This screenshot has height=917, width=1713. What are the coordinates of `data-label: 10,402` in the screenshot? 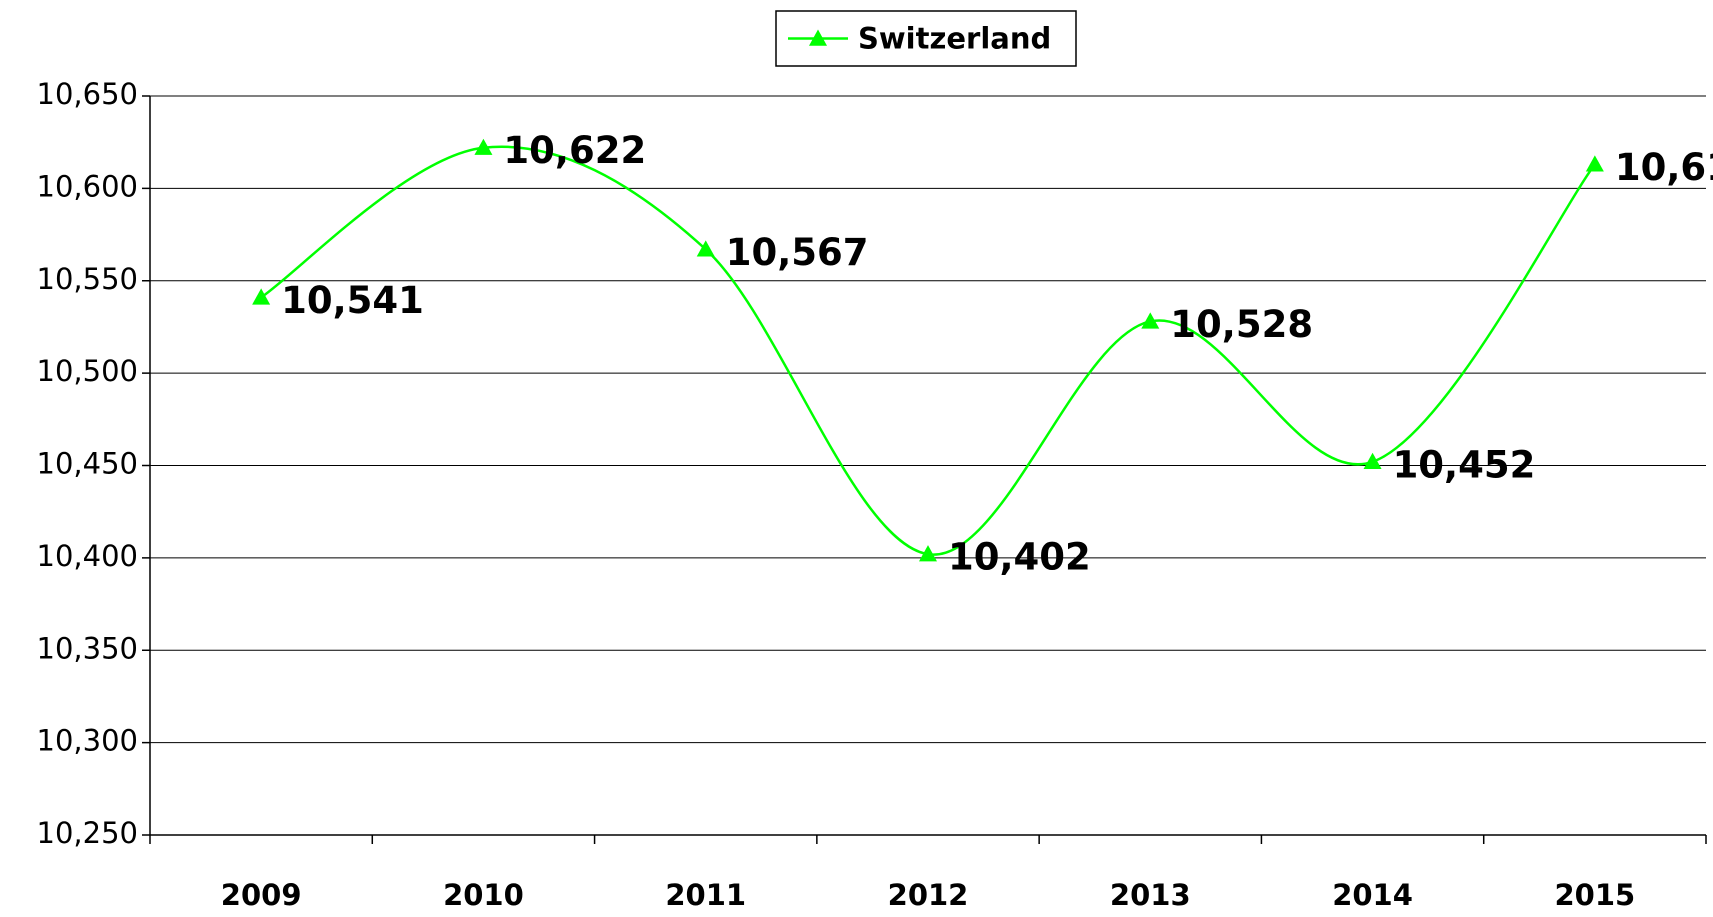 It's located at (1019, 557).